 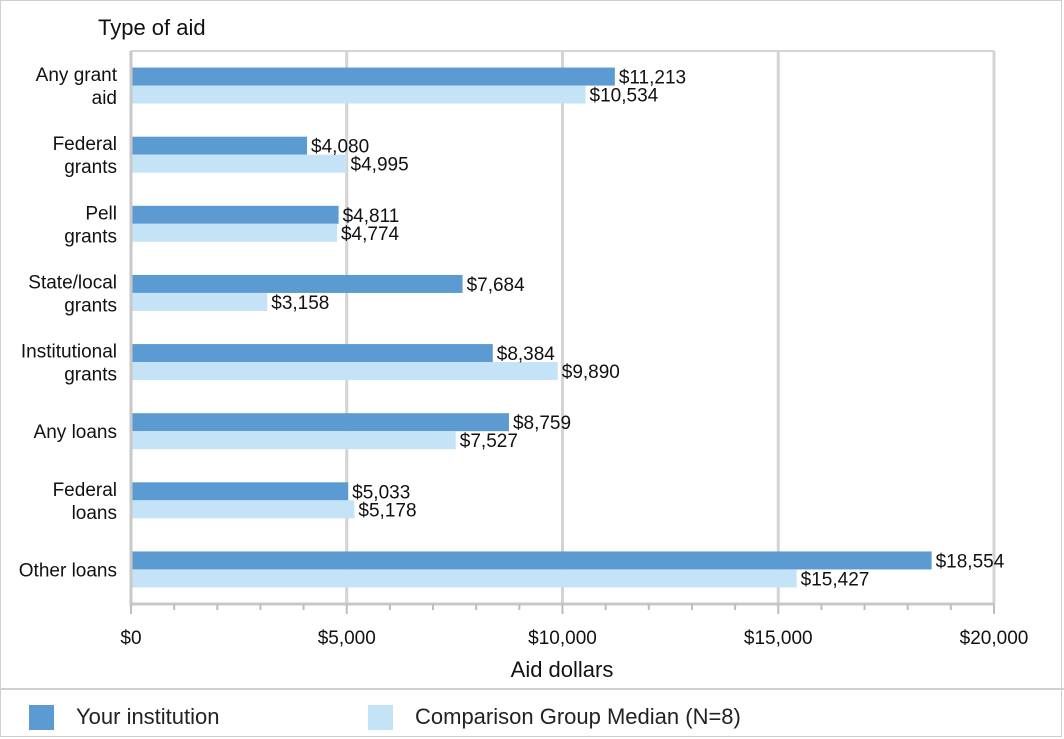 What do you see at coordinates (562, 669) in the screenshot?
I see `x-axis-title: Aid dollars` at bounding box center [562, 669].